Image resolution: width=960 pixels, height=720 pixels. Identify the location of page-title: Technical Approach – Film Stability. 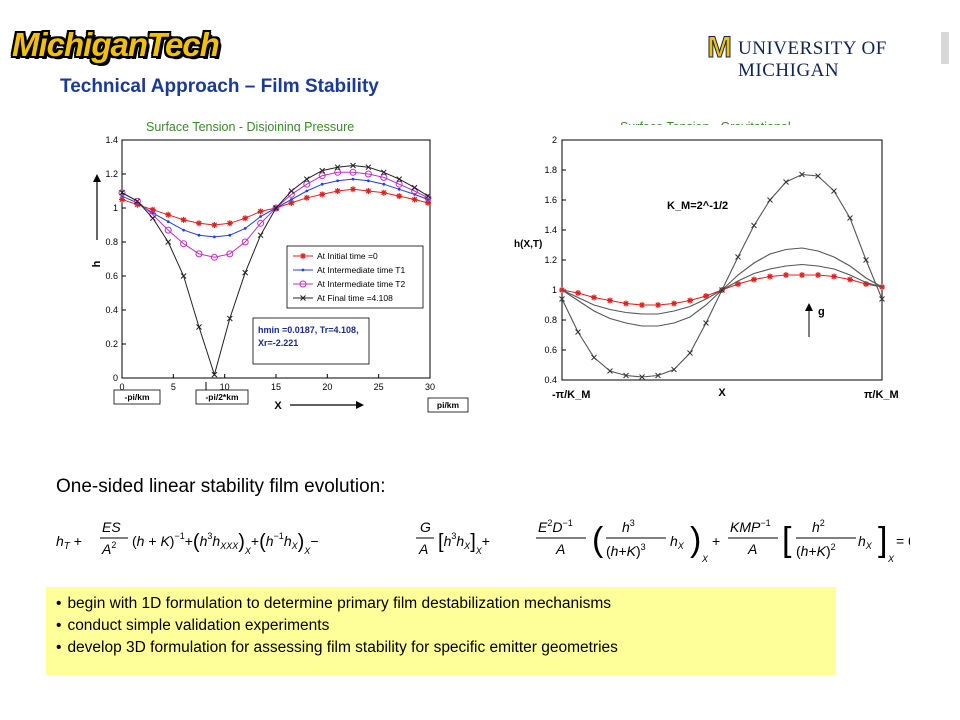
(219, 86).